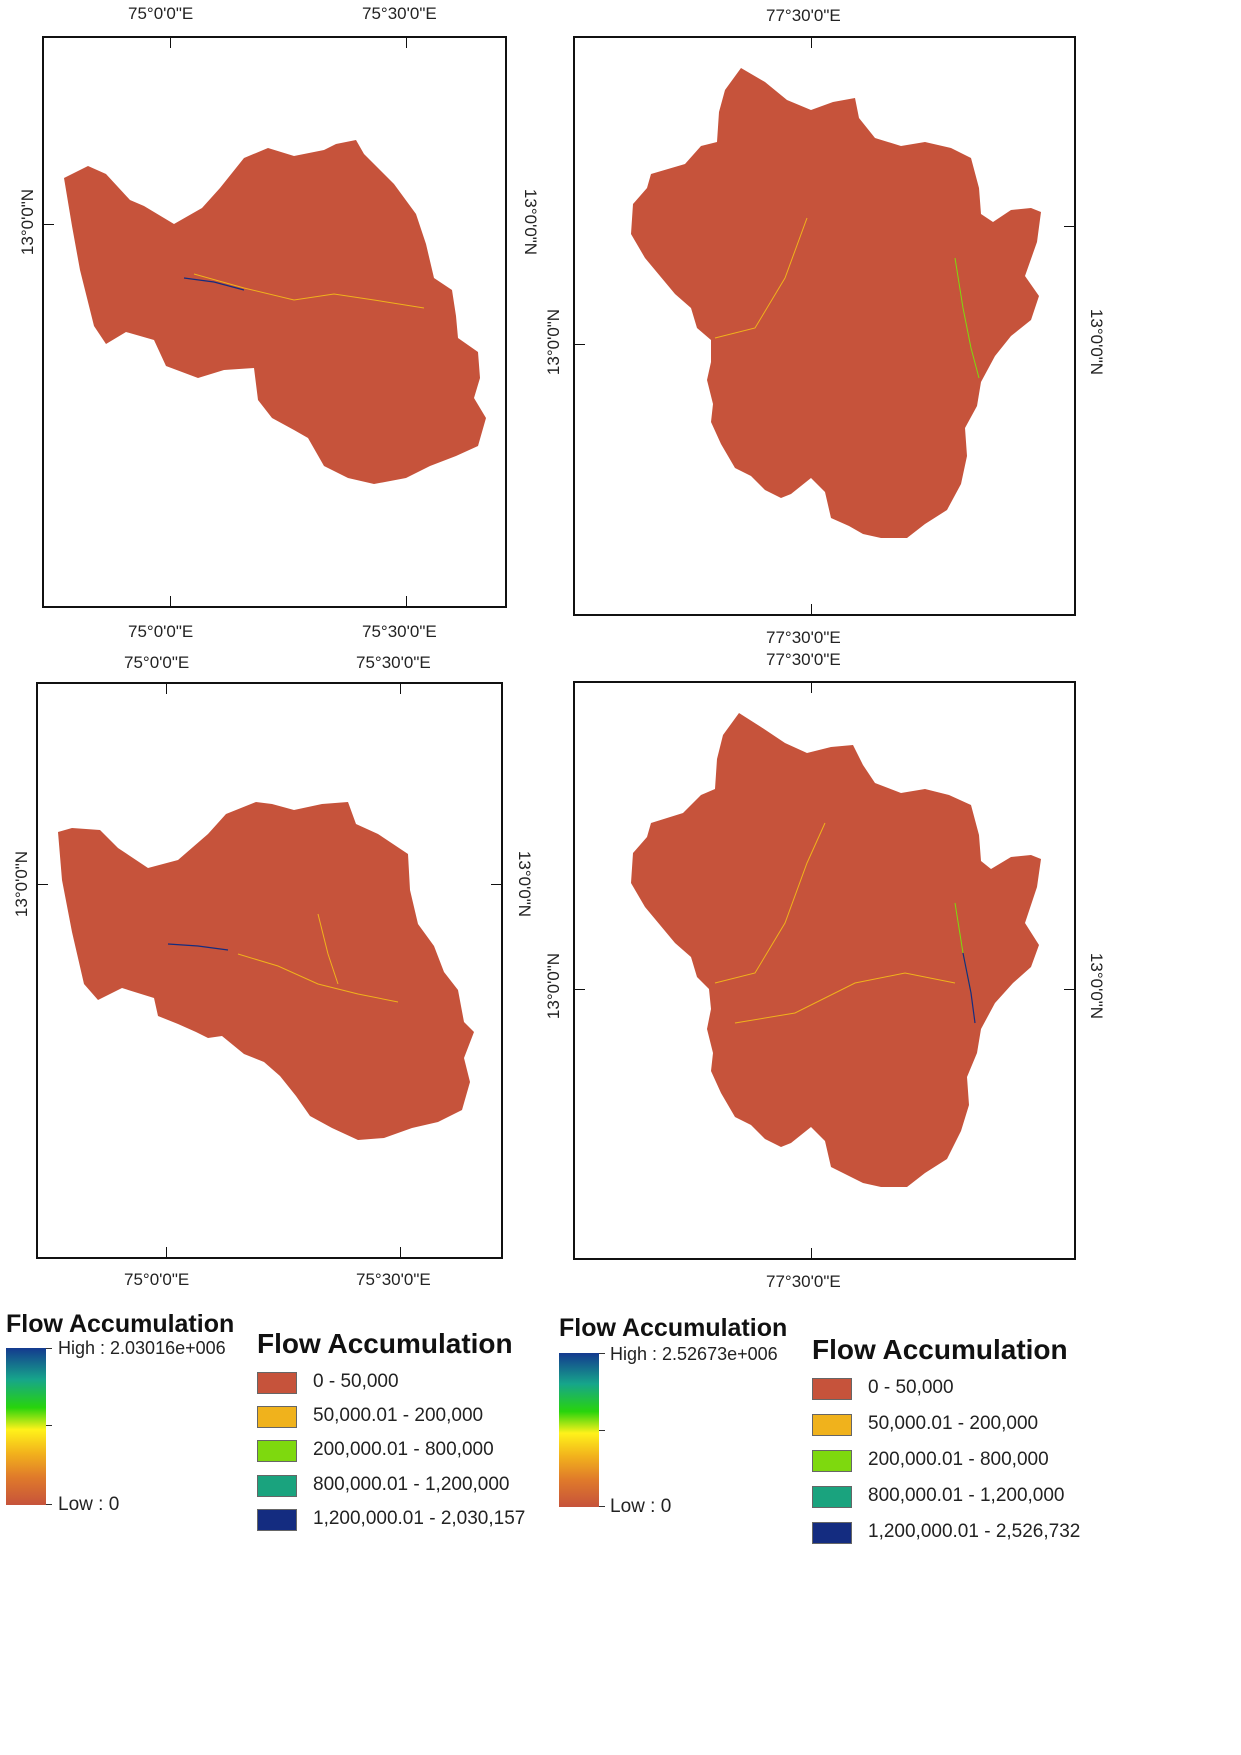 The height and width of the screenshot is (1755, 1241). I want to click on basin-map-top-left, so click(275, 312).